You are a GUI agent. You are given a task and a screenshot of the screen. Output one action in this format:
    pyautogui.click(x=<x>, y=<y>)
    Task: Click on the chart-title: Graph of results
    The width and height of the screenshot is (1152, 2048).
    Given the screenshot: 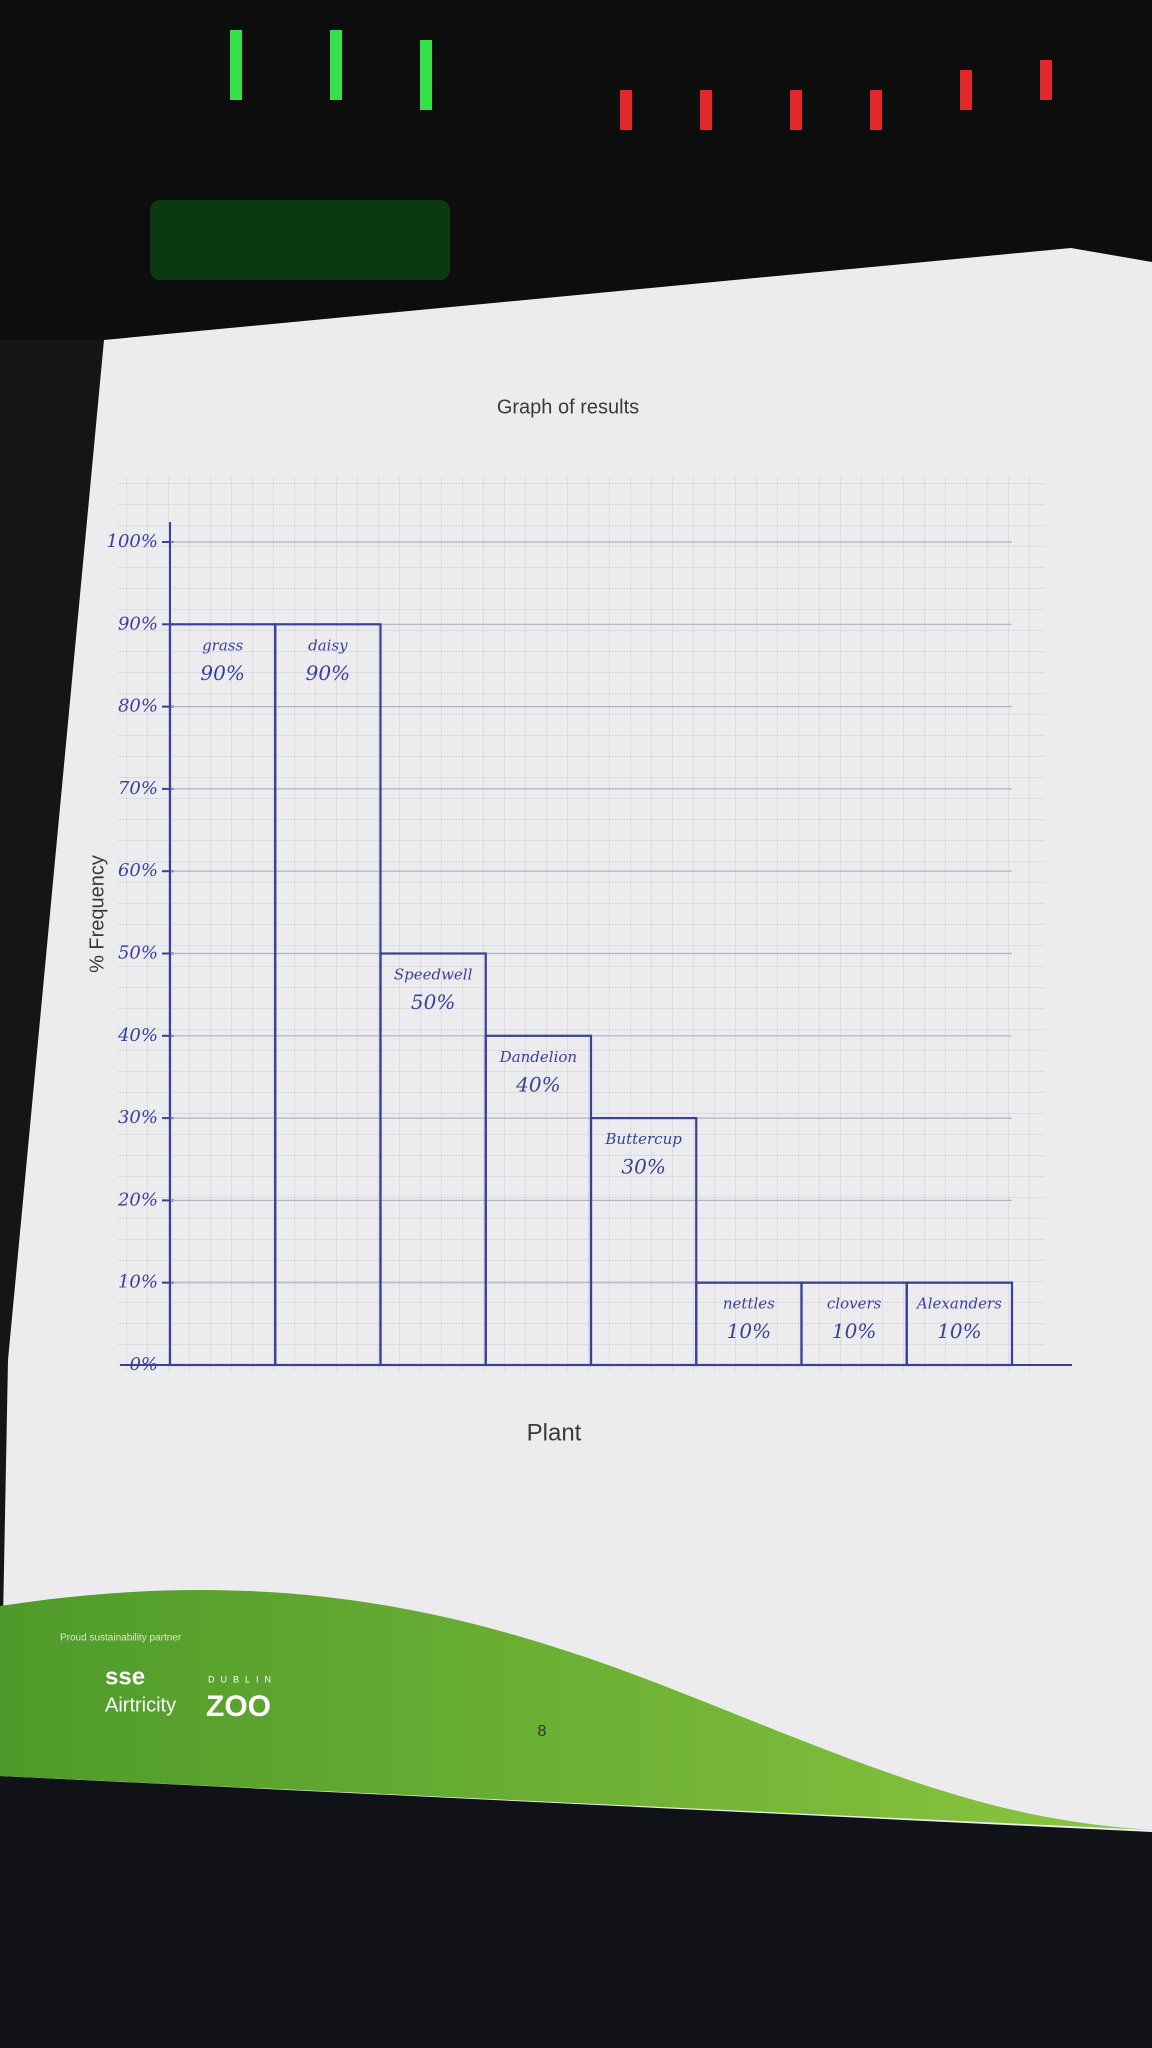 What is the action you would take?
    pyautogui.click(x=568, y=407)
    